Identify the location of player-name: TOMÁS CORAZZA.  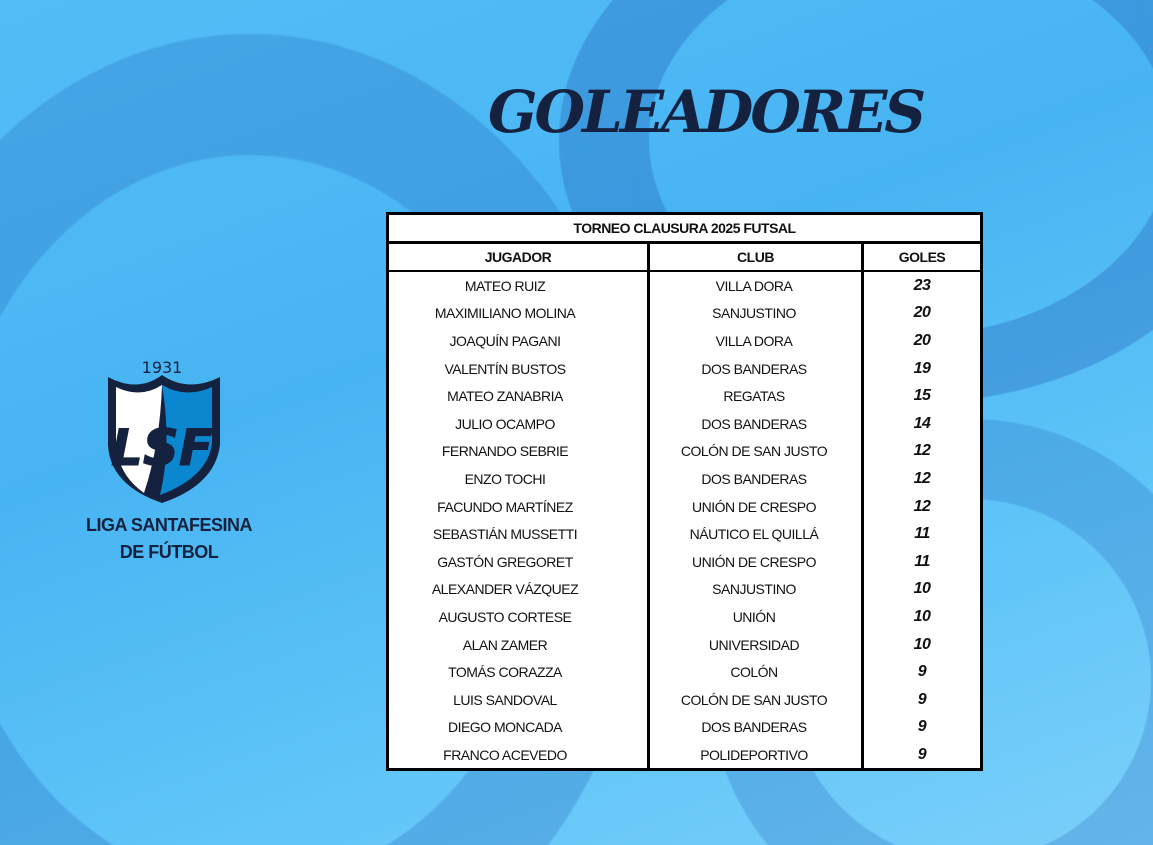
(505, 672).